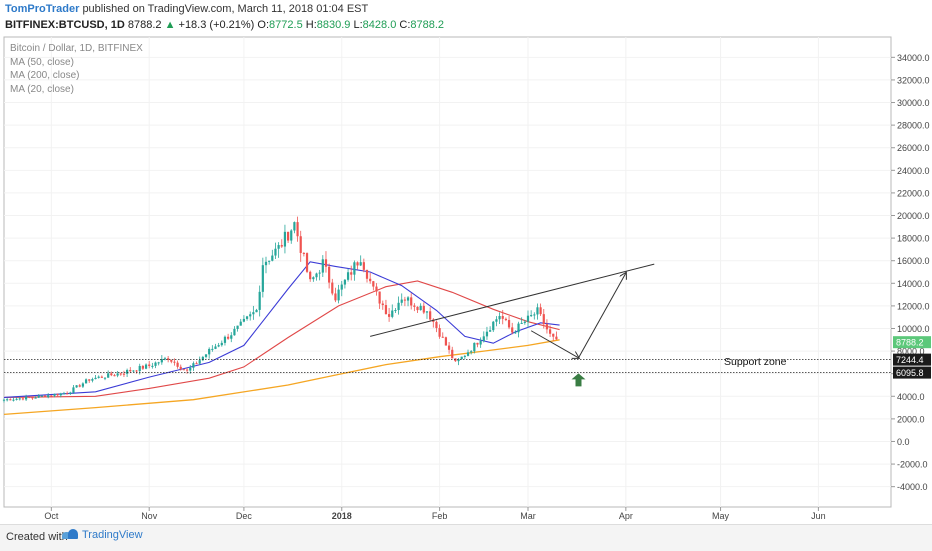  What do you see at coordinates (912, 357) in the screenshot?
I see `price-labels: 8788.2 7244.4 6095.8` at bounding box center [912, 357].